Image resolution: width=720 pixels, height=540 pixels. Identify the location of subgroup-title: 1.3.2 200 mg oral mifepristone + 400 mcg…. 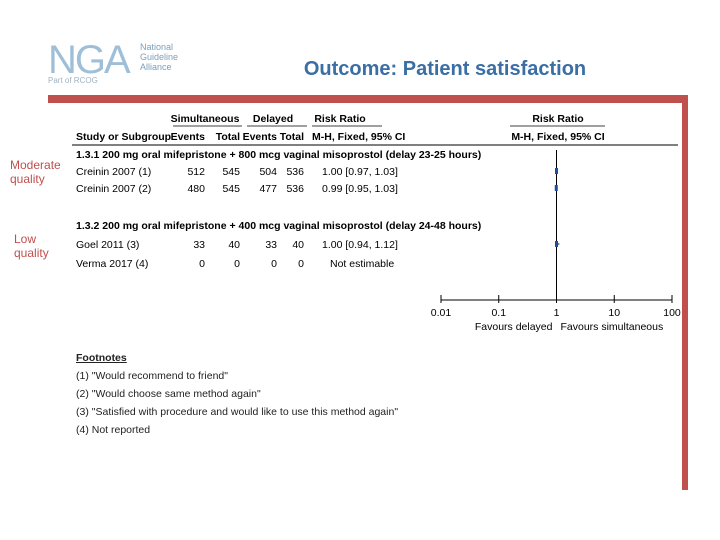
(278, 226).